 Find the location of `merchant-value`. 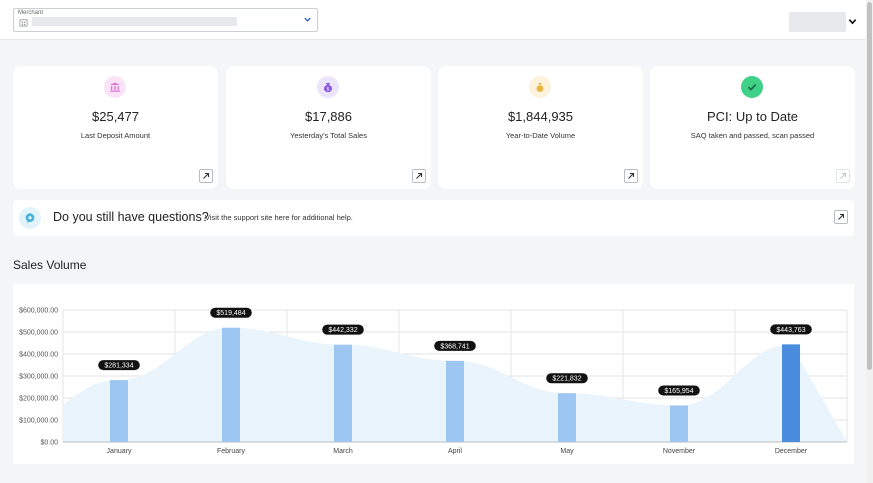

merchant-value is located at coordinates (134, 21).